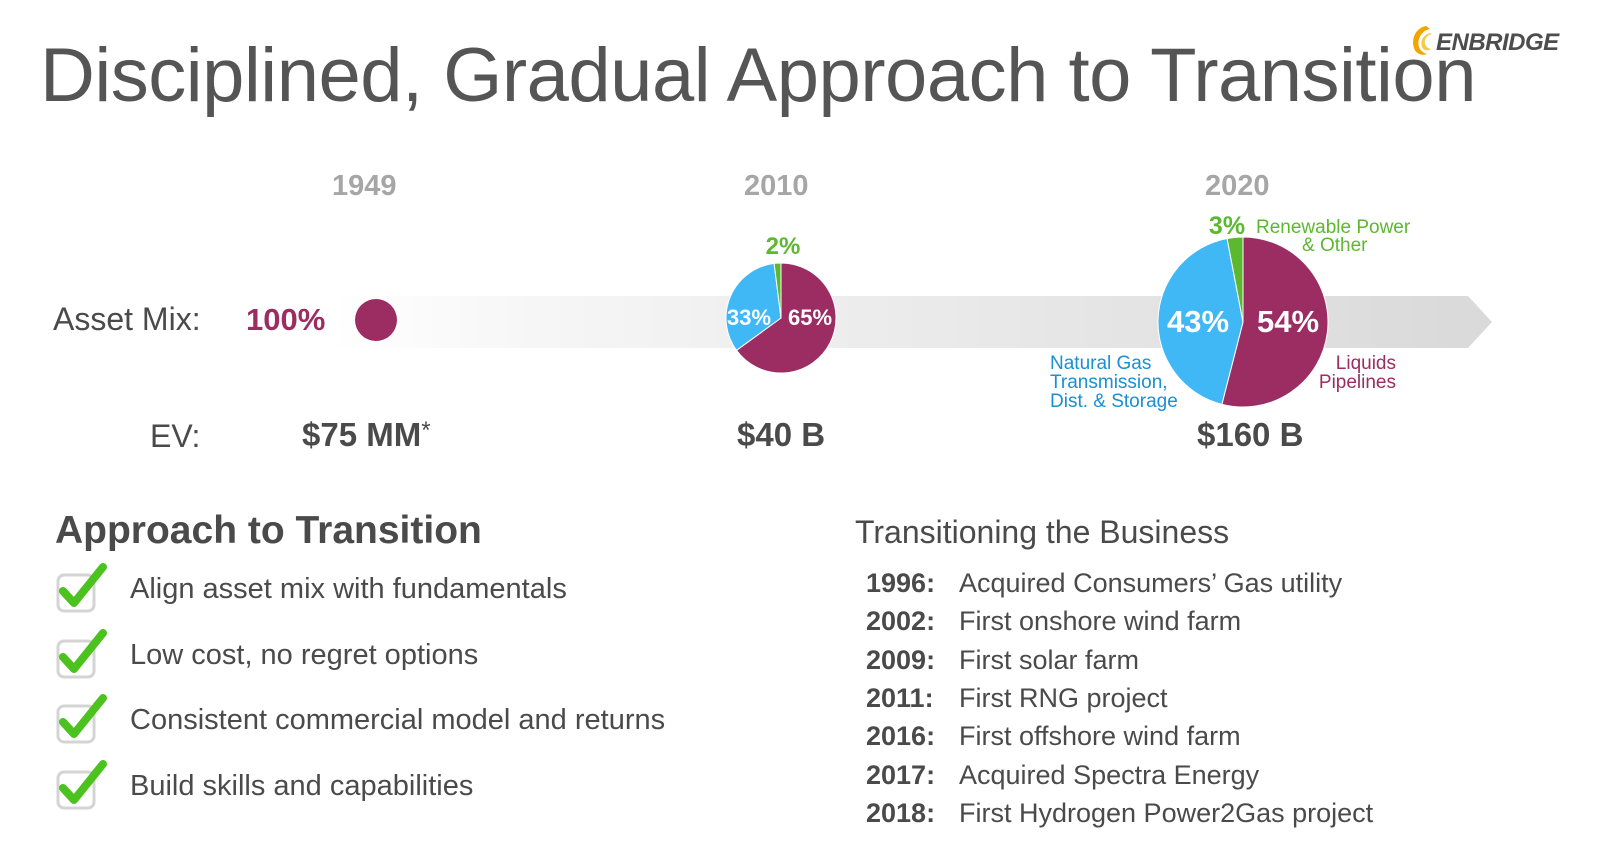 The height and width of the screenshot is (846, 1600). Describe the element at coordinates (398, 720) in the screenshot. I see `approach-item-text: Consistent commercial model and returns` at that location.